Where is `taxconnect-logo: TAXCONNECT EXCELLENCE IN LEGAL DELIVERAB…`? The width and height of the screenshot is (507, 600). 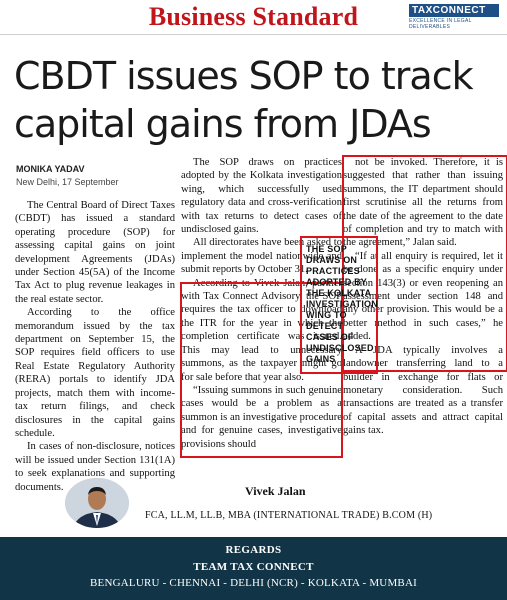
taxconnect-logo: TAXCONNECT EXCELLENCE IN LEGAL DELIVERAB… is located at coordinates (454, 17).